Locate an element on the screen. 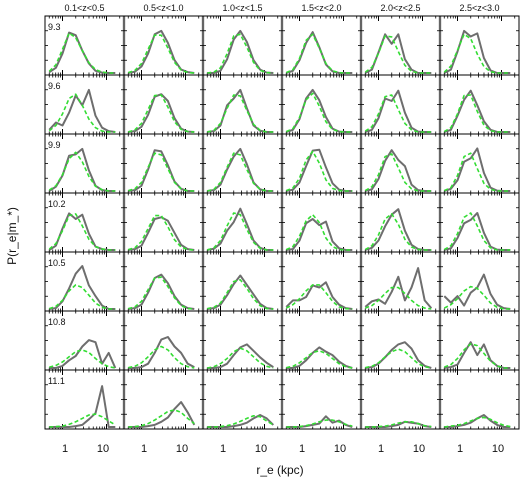  row-label: 11.1 is located at coordinates (56, 381).